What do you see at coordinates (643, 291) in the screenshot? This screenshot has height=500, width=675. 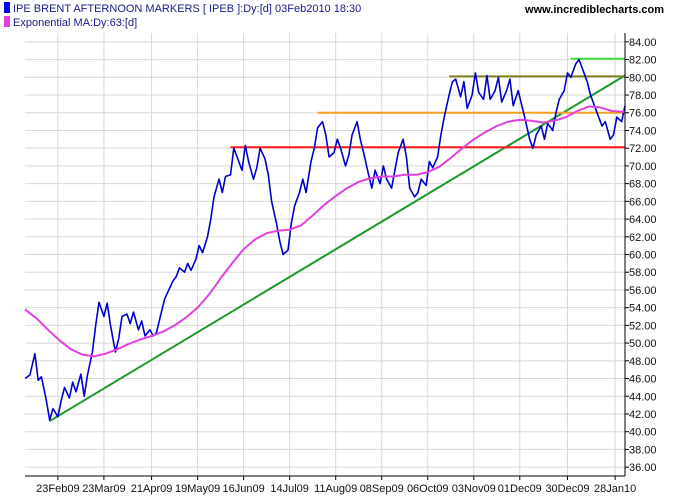 I see `y-tick-label: 56.00` at bounding box center [643, 291].